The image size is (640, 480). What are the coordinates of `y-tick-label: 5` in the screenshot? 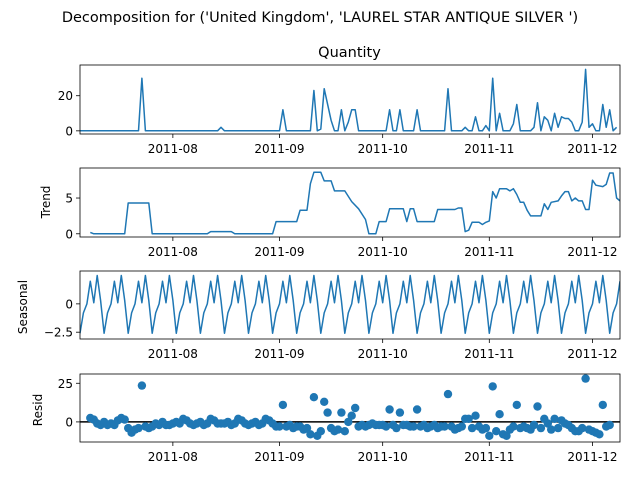 It's located at (69, 199).